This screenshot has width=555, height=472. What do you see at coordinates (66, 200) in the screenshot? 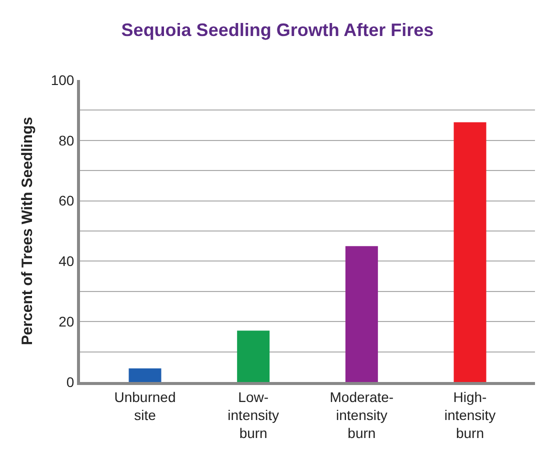
I see `y-tick-label: 60` at bounding box center [66, 200].